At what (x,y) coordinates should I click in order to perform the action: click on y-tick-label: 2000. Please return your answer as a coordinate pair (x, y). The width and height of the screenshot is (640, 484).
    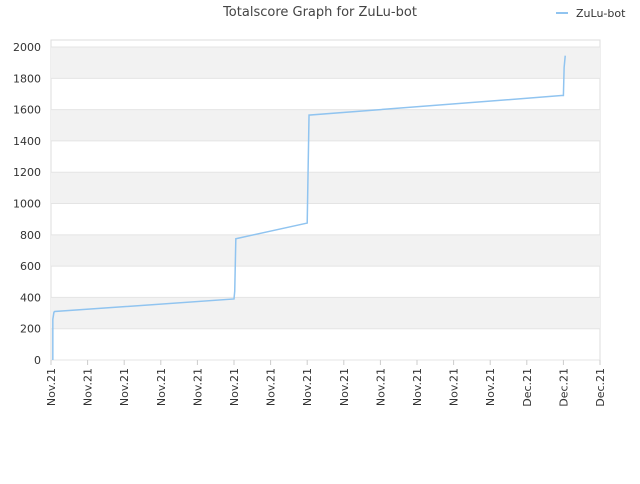
    Looking at the image, I should click on (27, 47).